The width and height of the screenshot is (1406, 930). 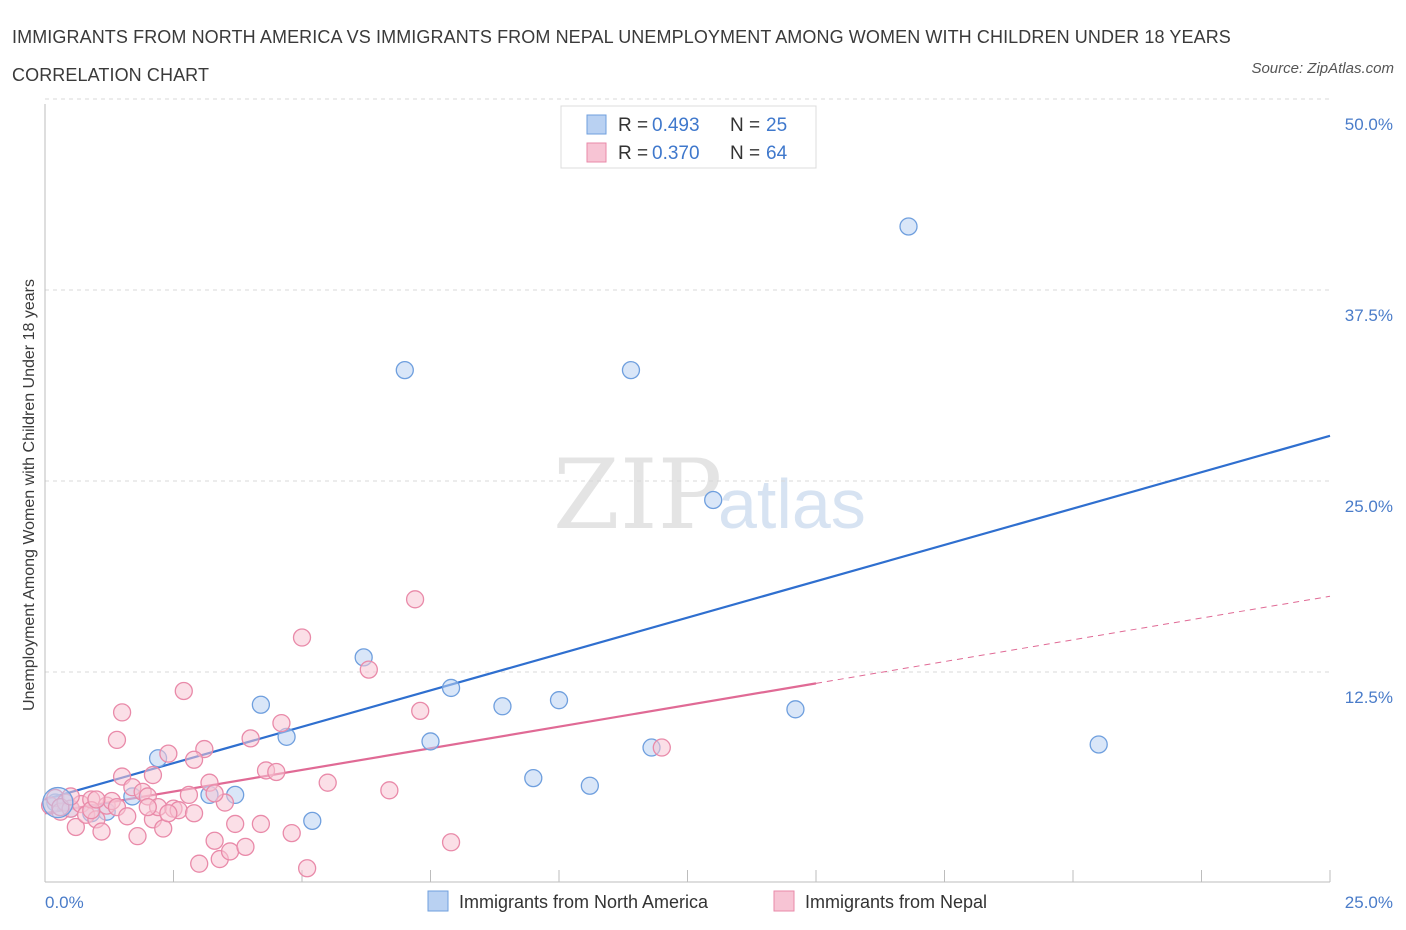 I want to click on watermark: ZIP atlas, so click(x=709, y=495).